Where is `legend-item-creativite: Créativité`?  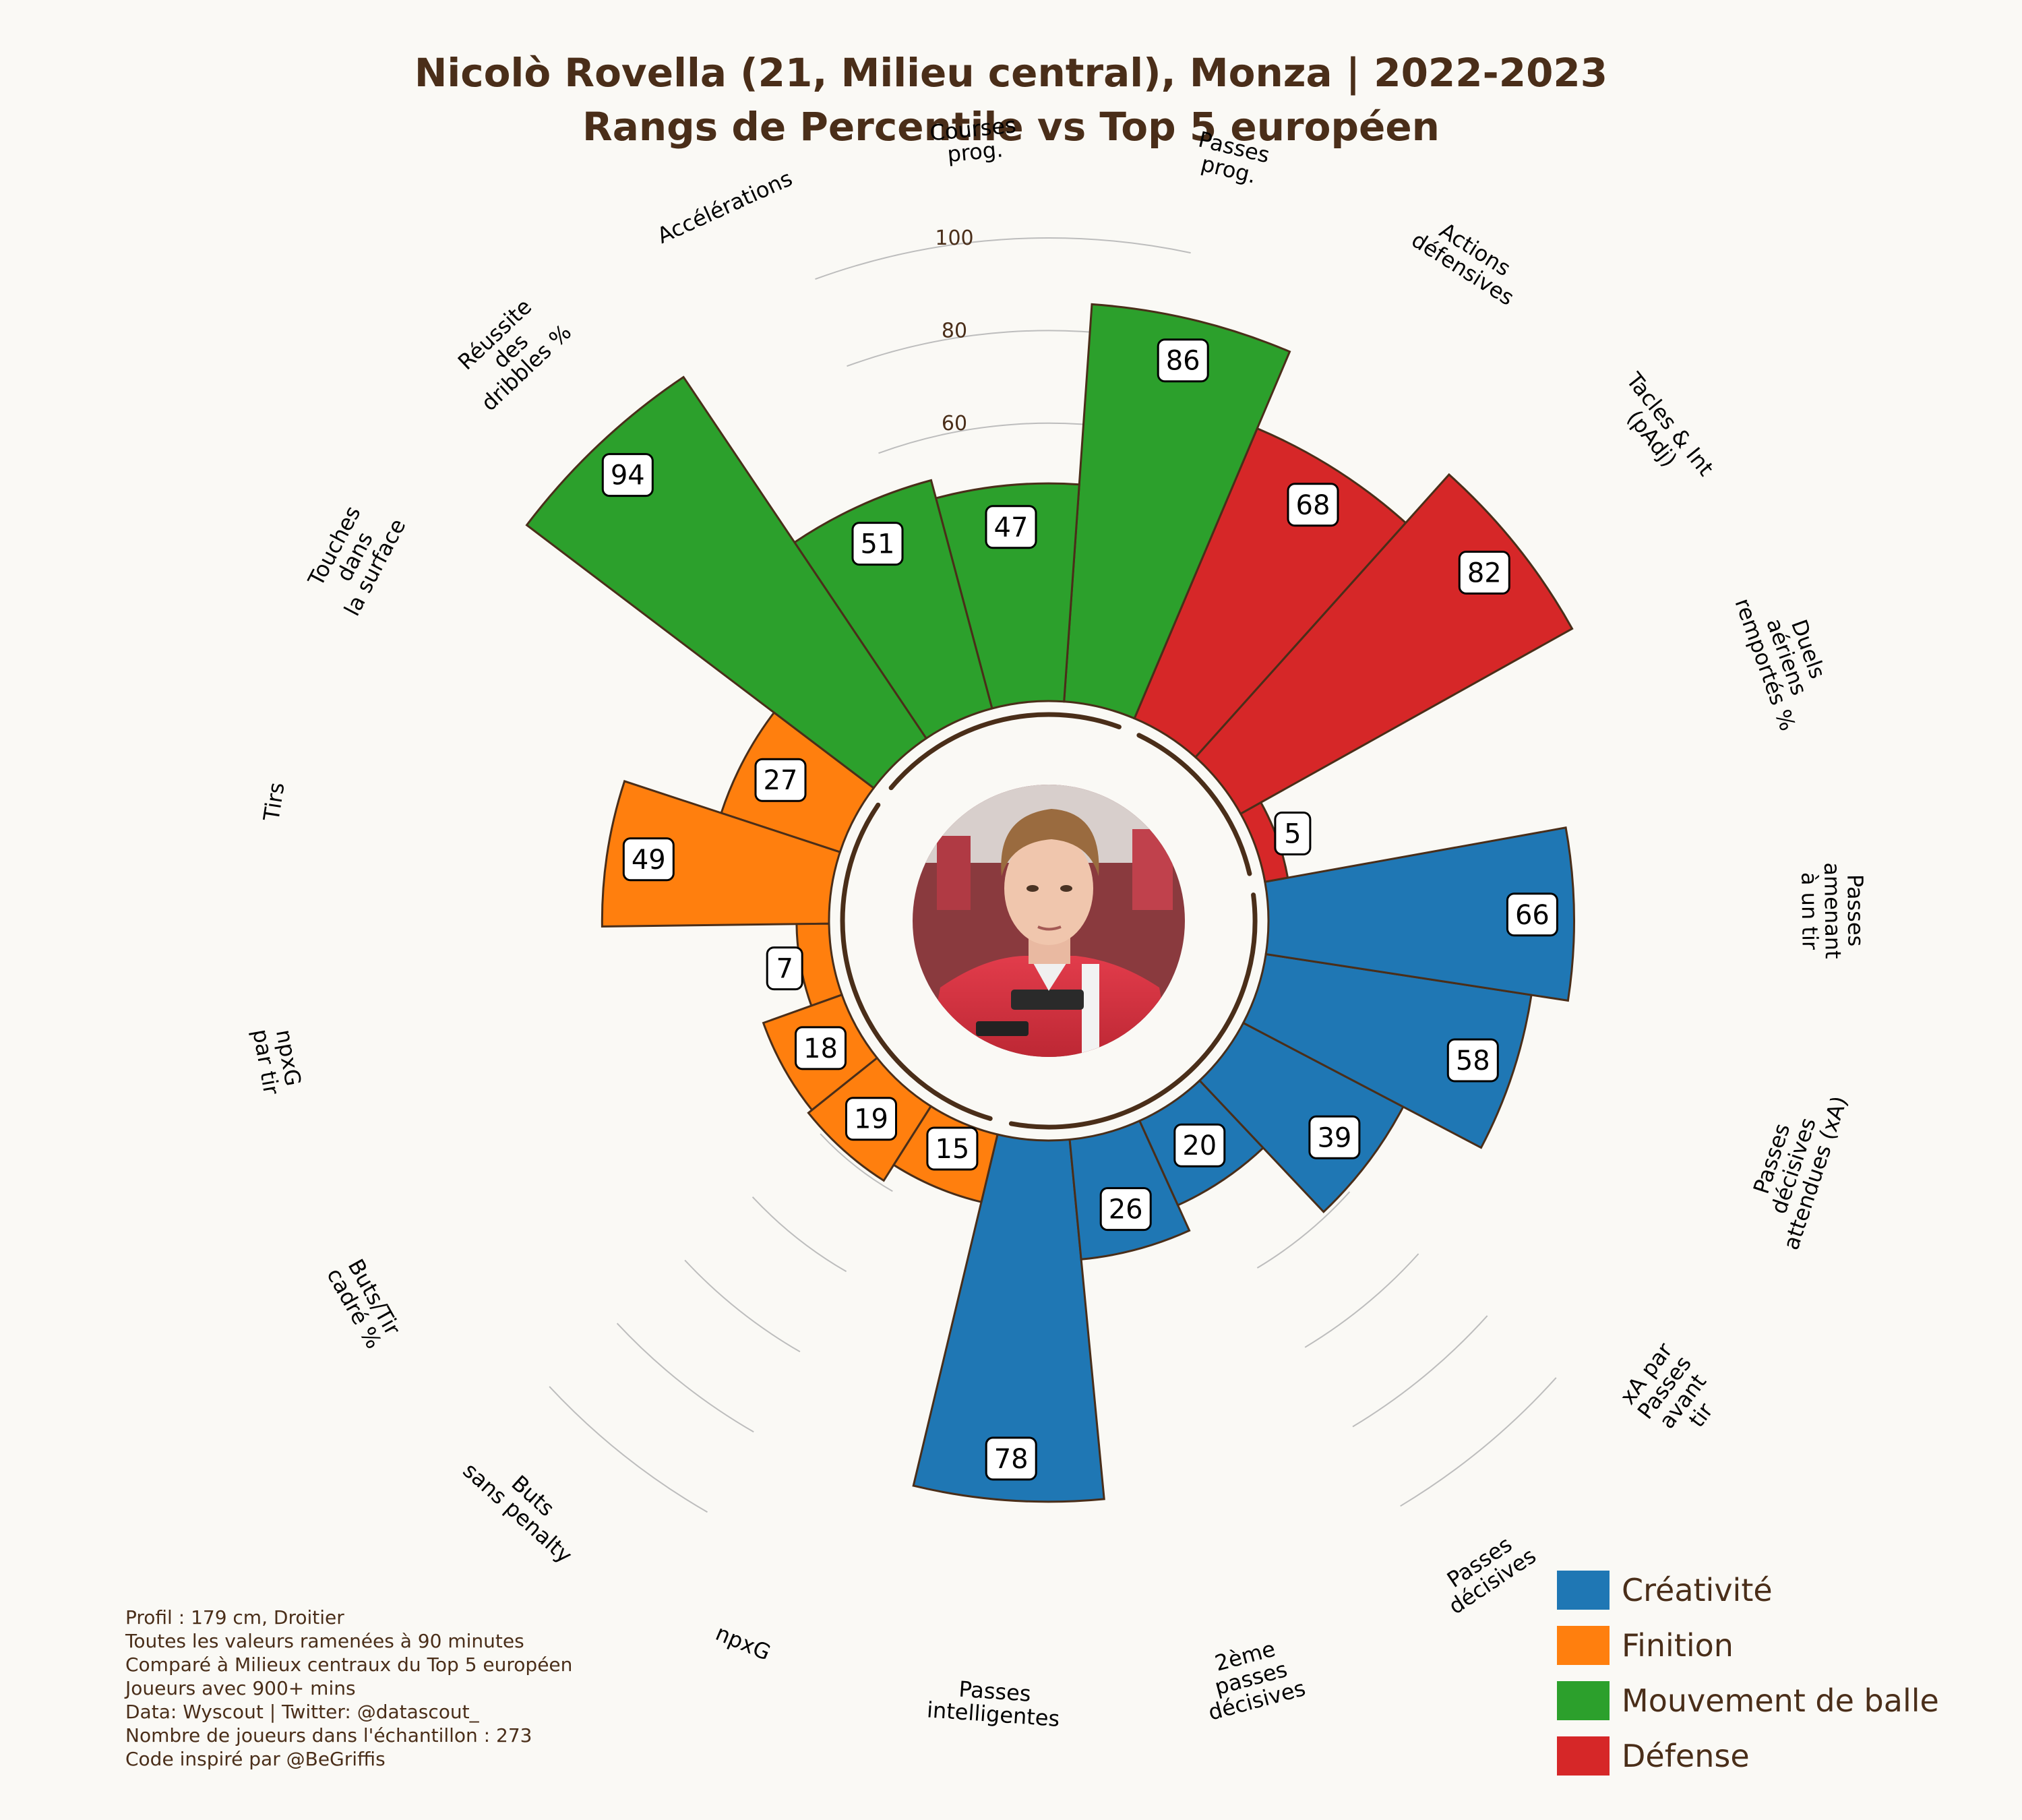 legend-item-creativite: Créativité is located at coordinates (1748, 1590).